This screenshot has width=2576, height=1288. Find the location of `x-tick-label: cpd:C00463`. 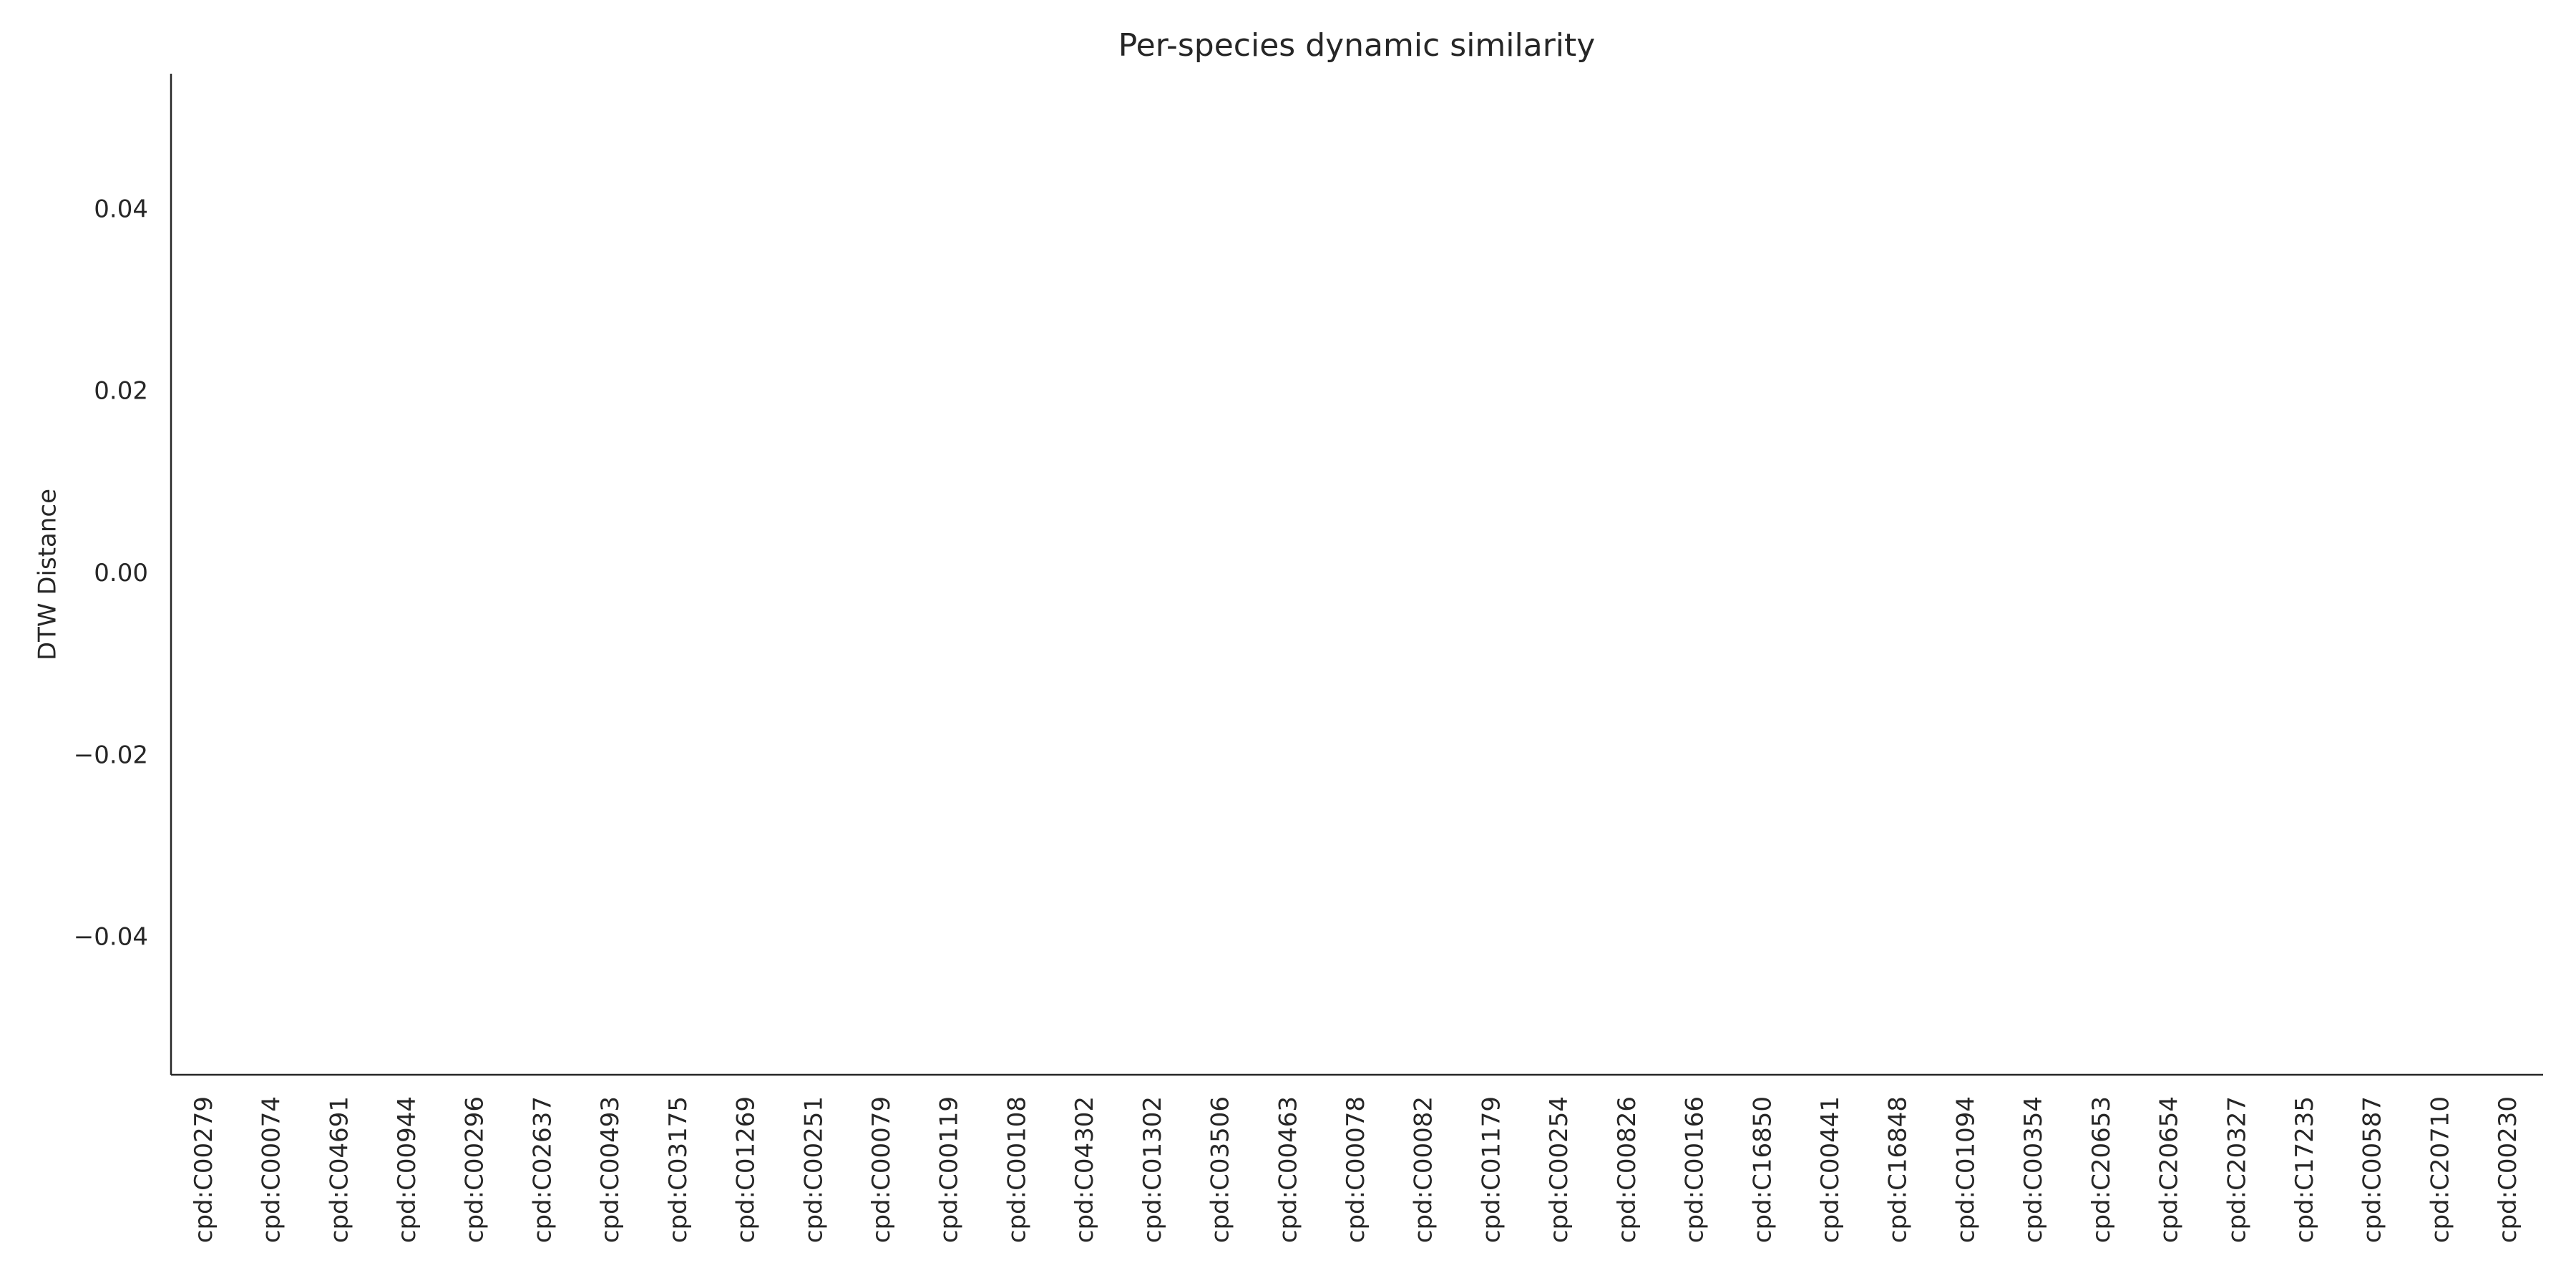

x-tick-label: cpd:C00463 is located at coordinates (1288, 1169).